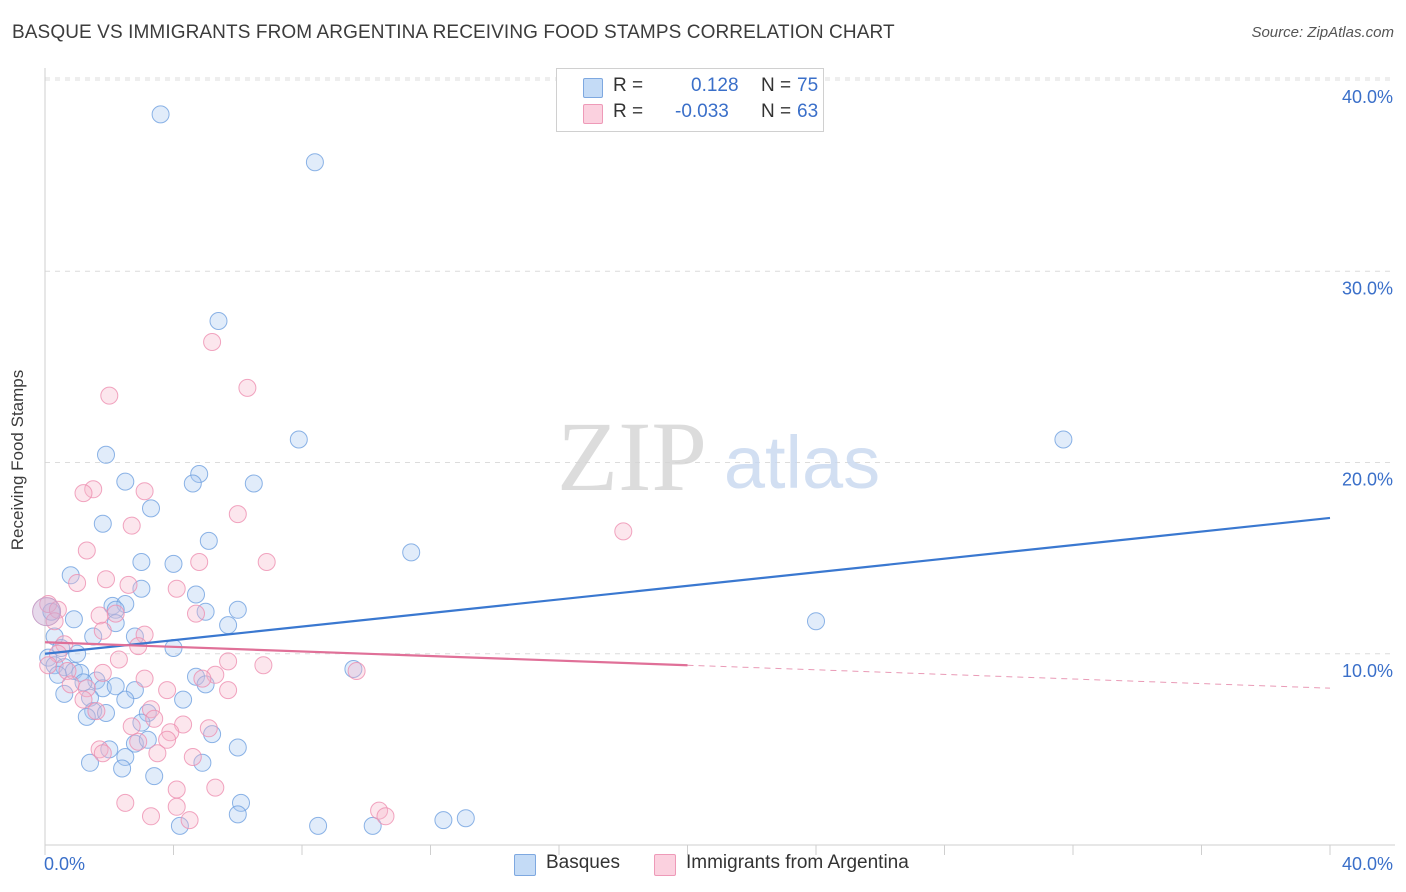 This screenshot has height=892, width=1406. Describe the element at coordinates (1367, 97) in the screenshot. I see `y-tick-label-3: 40.0%` at that location.